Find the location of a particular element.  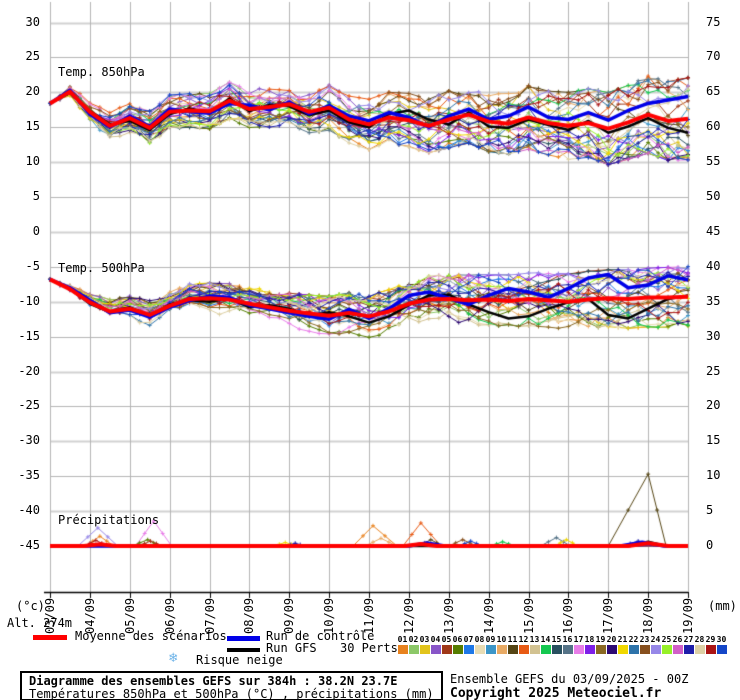

pert-number: 08 is located at coordinates (479, 639).